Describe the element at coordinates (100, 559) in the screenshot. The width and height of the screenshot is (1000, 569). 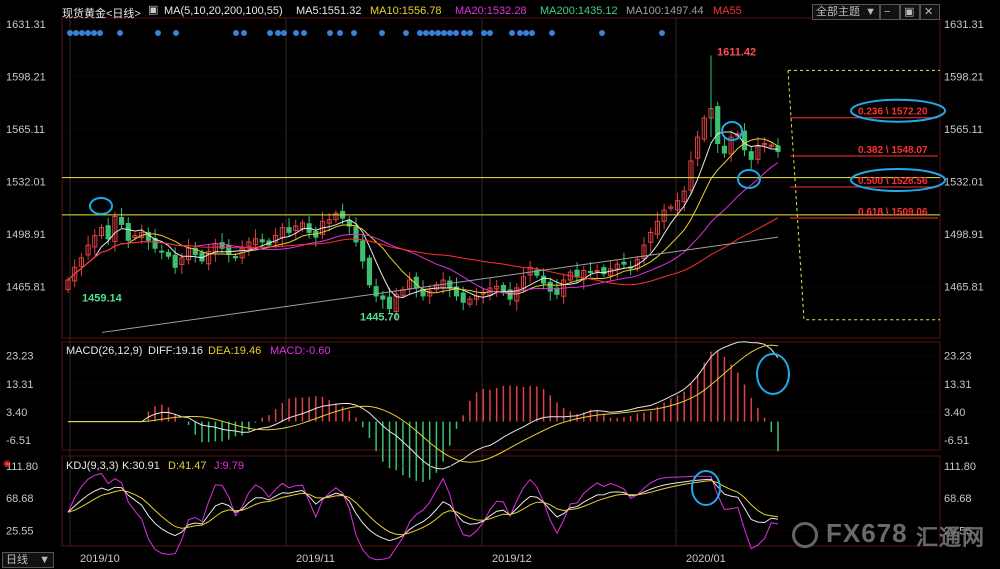
I see `x-tick-label: 2019/10` at that location.